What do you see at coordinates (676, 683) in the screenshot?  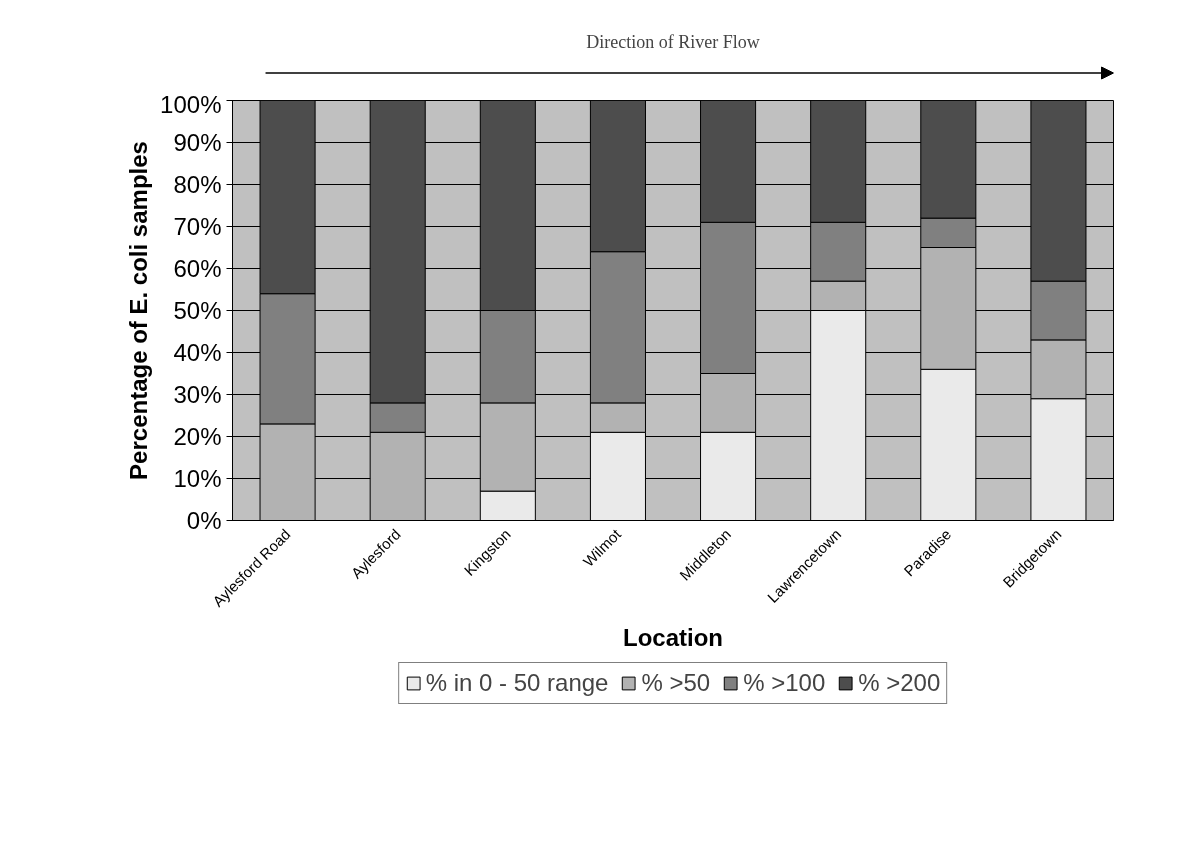 I see `legend-label: % >50` at bounding box center [676, 683].